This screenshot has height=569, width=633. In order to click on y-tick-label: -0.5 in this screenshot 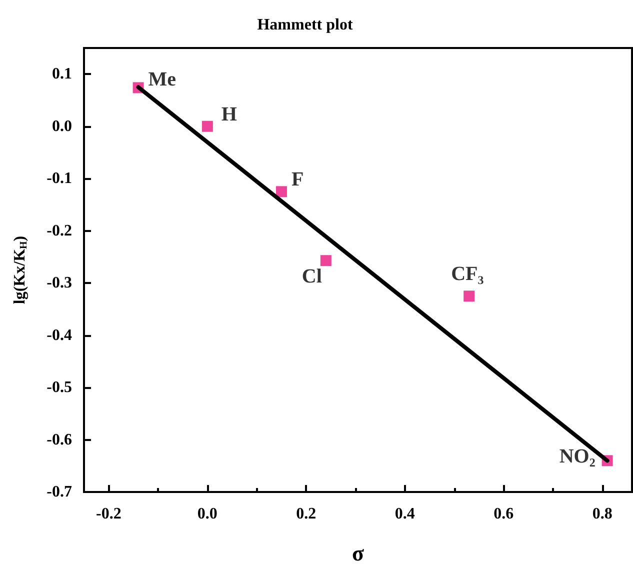, I will do `click(59, 387)`.